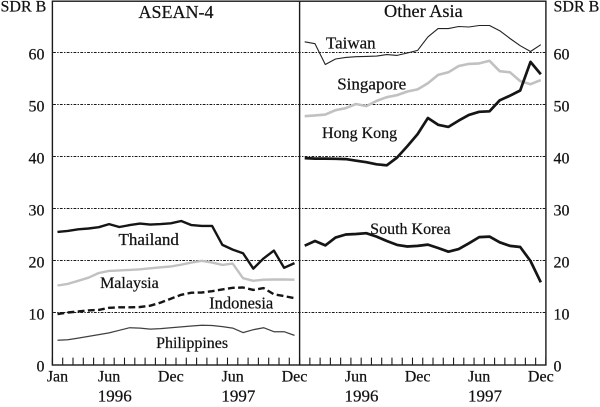 This screenshot has width=600, height=407. What do you see at coordinates (371, 83) in the screenshot?
I see `svg-text: Singapore` at bounding box center [371, 83].